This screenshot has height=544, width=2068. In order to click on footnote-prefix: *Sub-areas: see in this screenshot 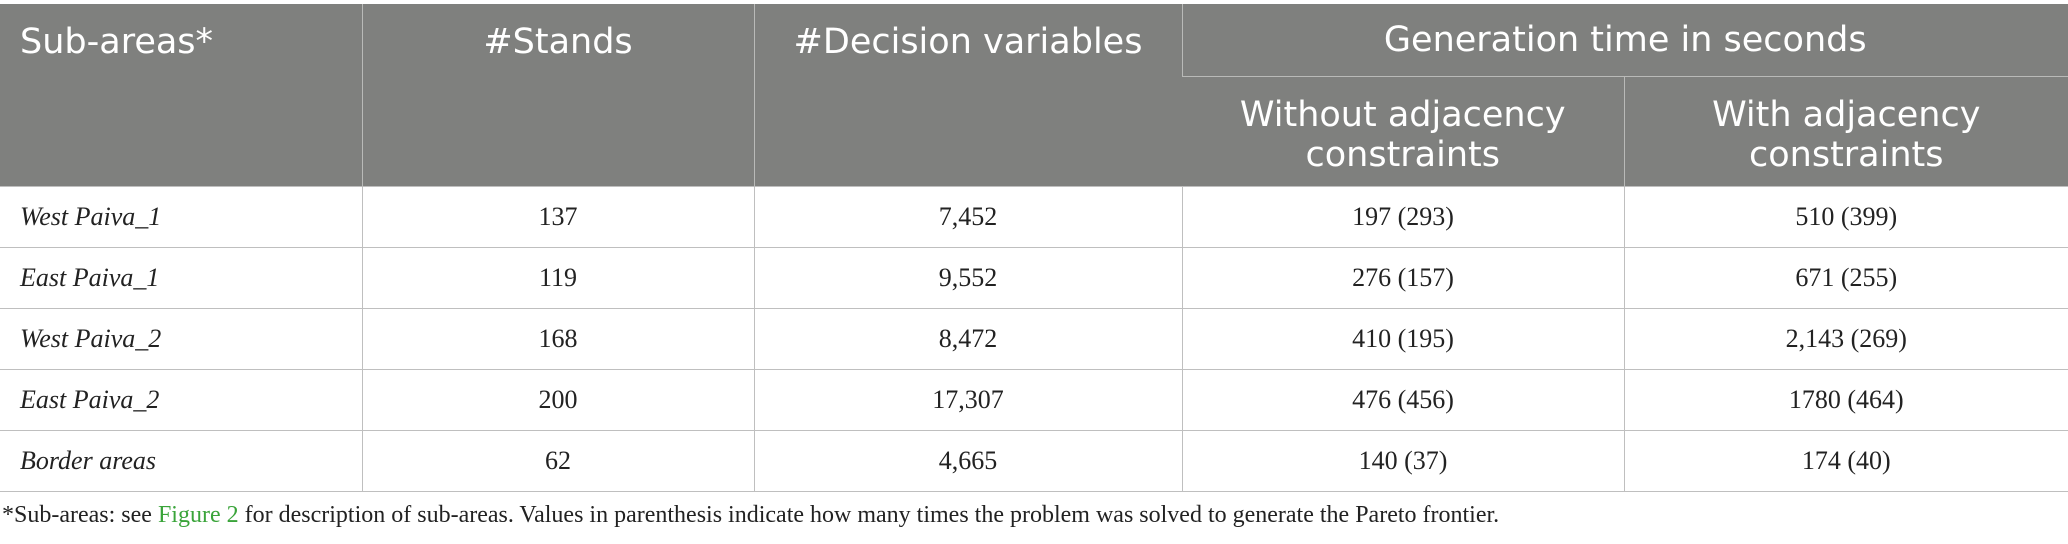, I will do `click(80, 515)`.